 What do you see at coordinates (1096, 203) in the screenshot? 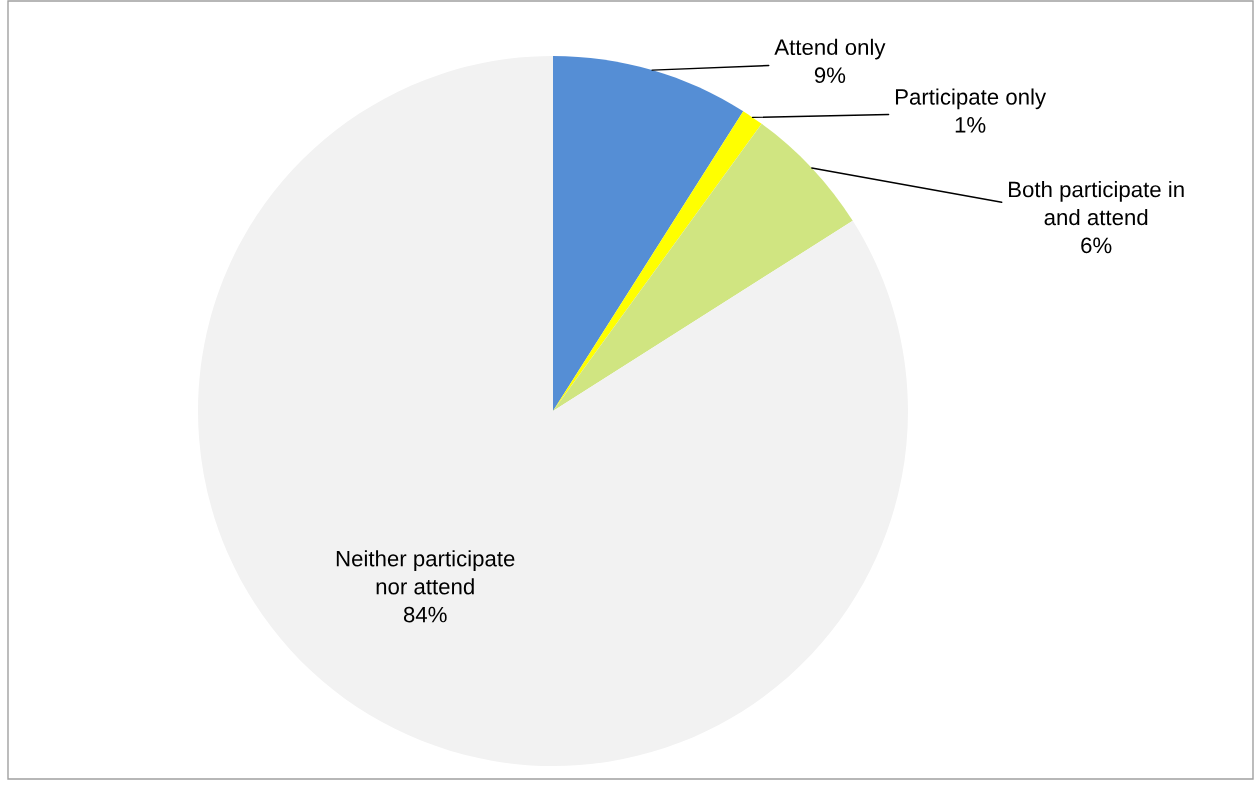
I see `slice-label: Both participate in and attend` at bounding box center [1096, 203].